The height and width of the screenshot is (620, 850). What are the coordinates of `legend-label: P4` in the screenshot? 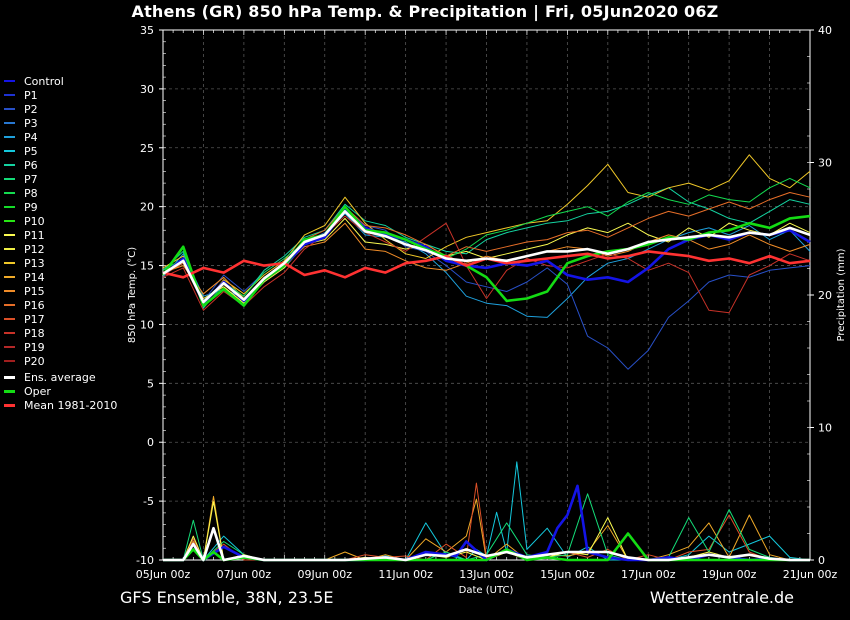 It's located at (31, 137).